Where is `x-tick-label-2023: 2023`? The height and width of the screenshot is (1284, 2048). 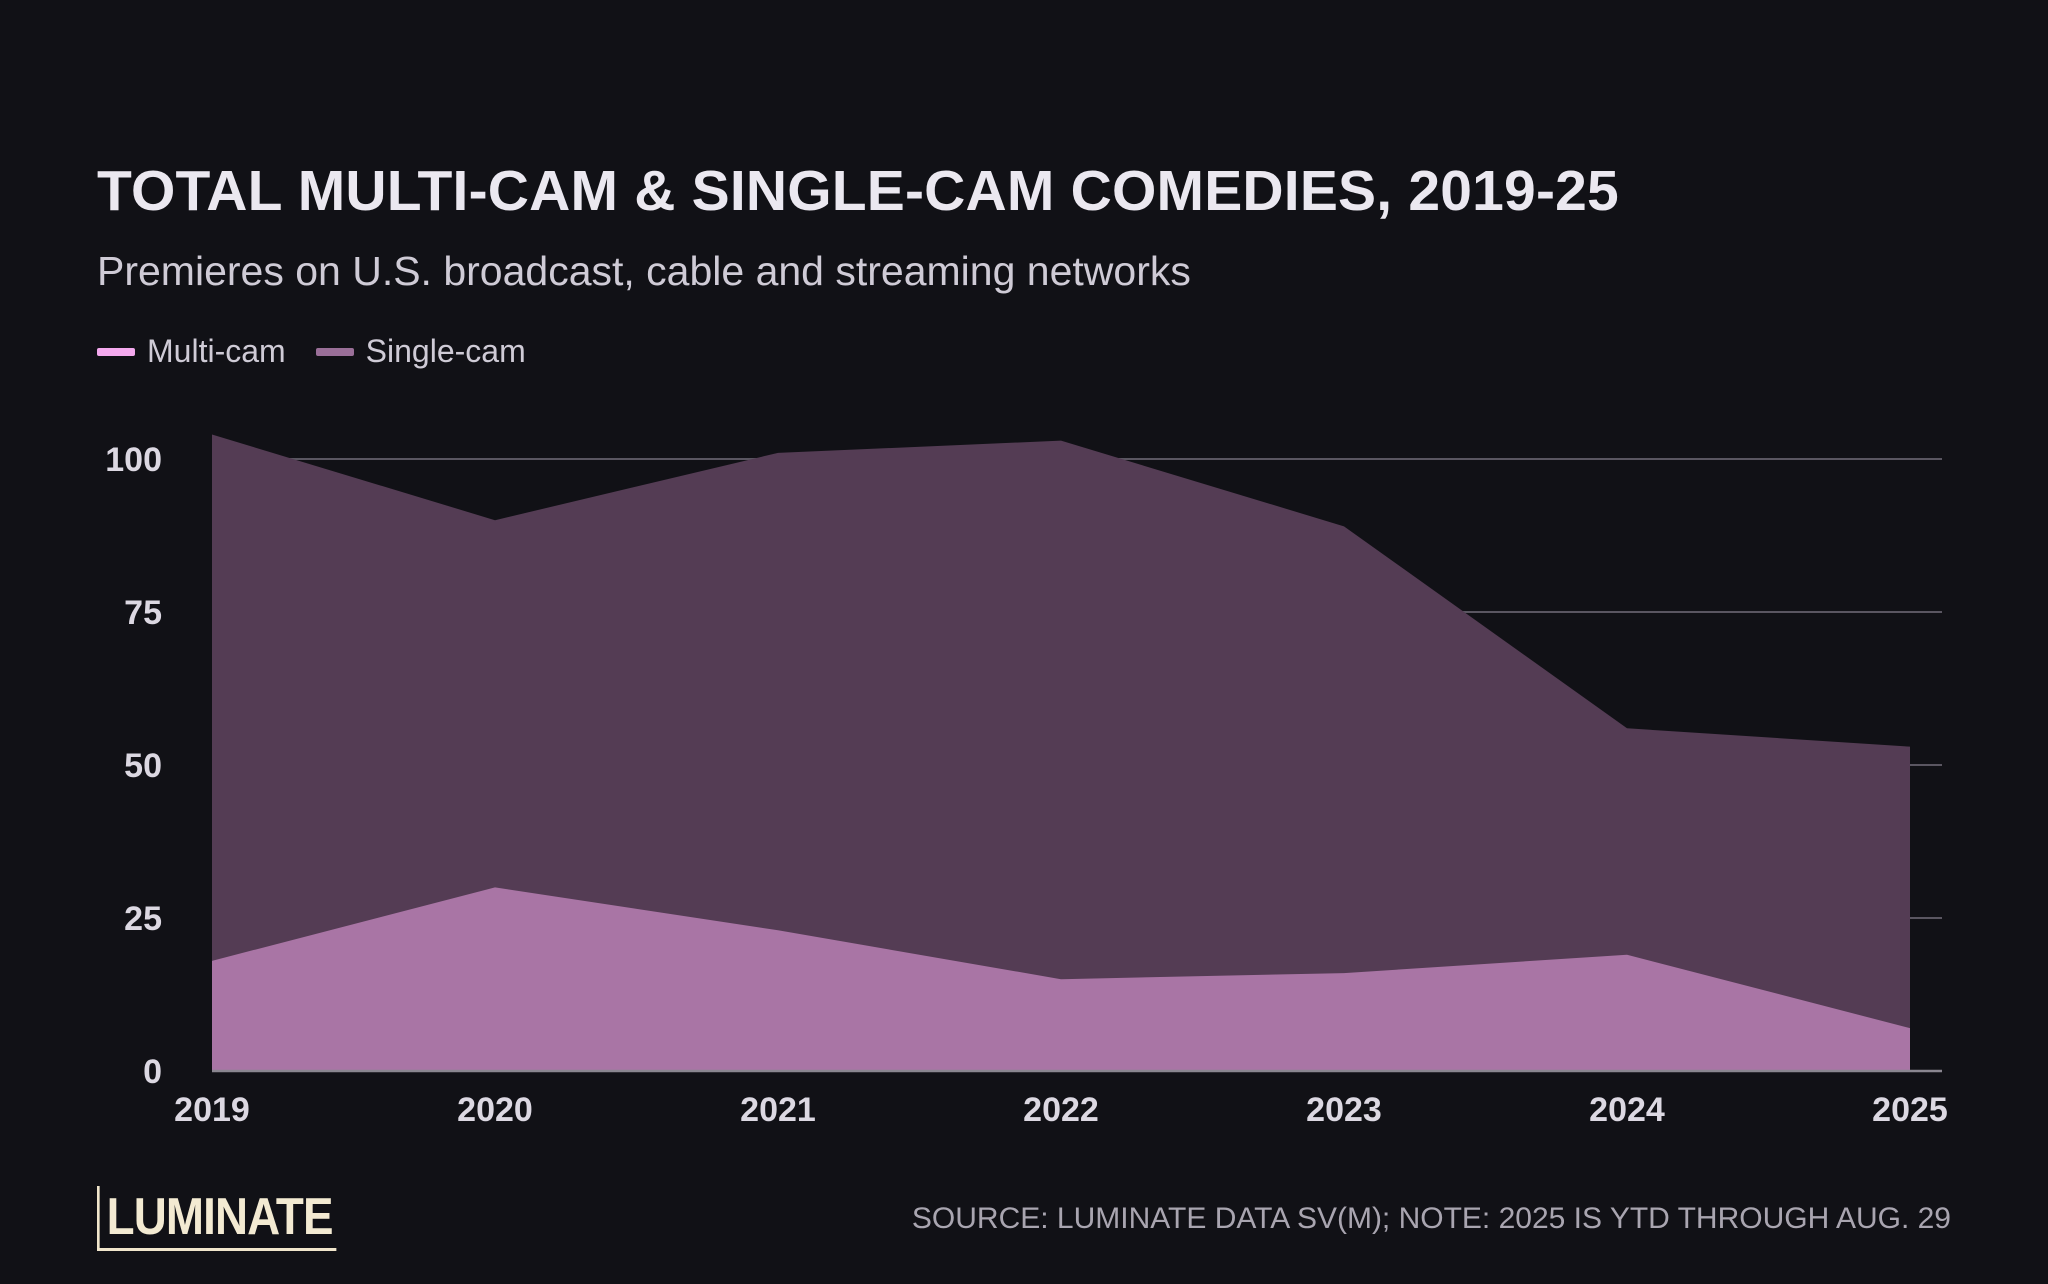
x-tick-label-2023: 2023 is located at coordinates (1344, 1110).